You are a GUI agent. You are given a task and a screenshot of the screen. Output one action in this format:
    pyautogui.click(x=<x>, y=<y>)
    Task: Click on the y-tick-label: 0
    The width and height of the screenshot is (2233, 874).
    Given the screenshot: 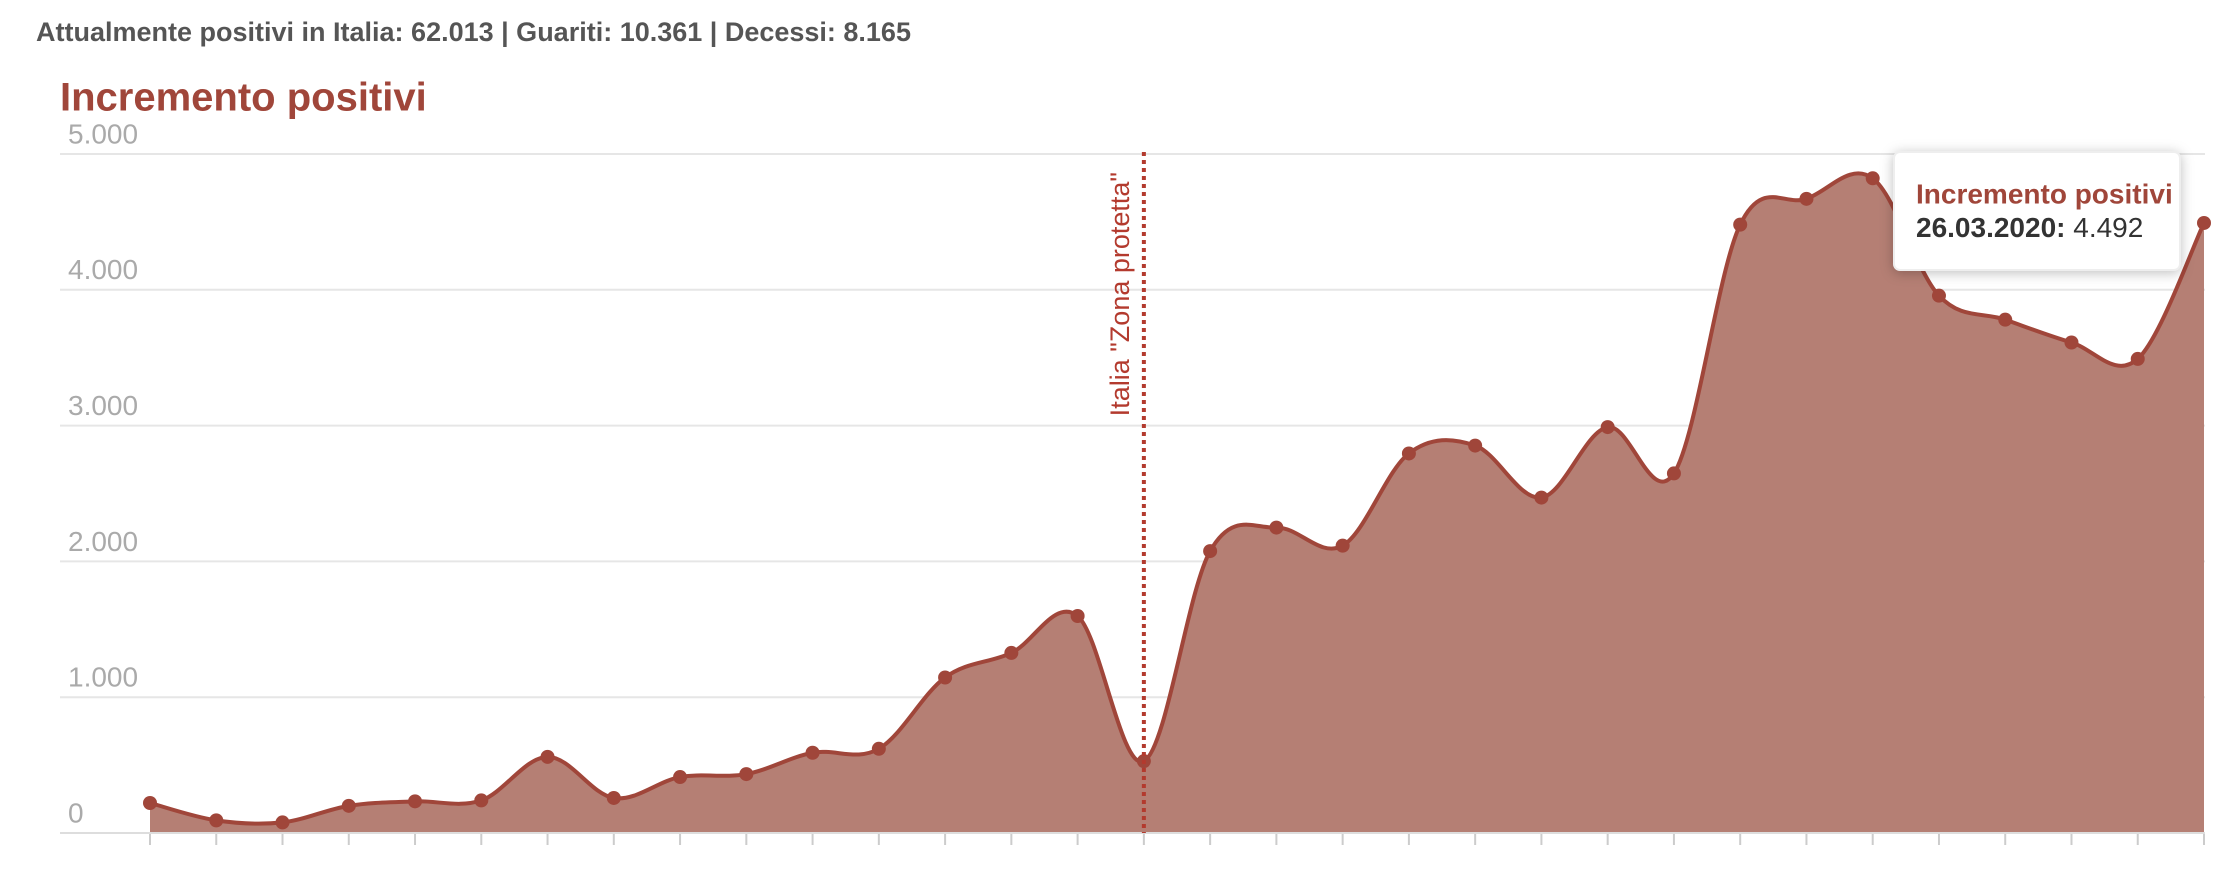 What is the action you would take?
    pyautogui.click(x=76, y=812)
    